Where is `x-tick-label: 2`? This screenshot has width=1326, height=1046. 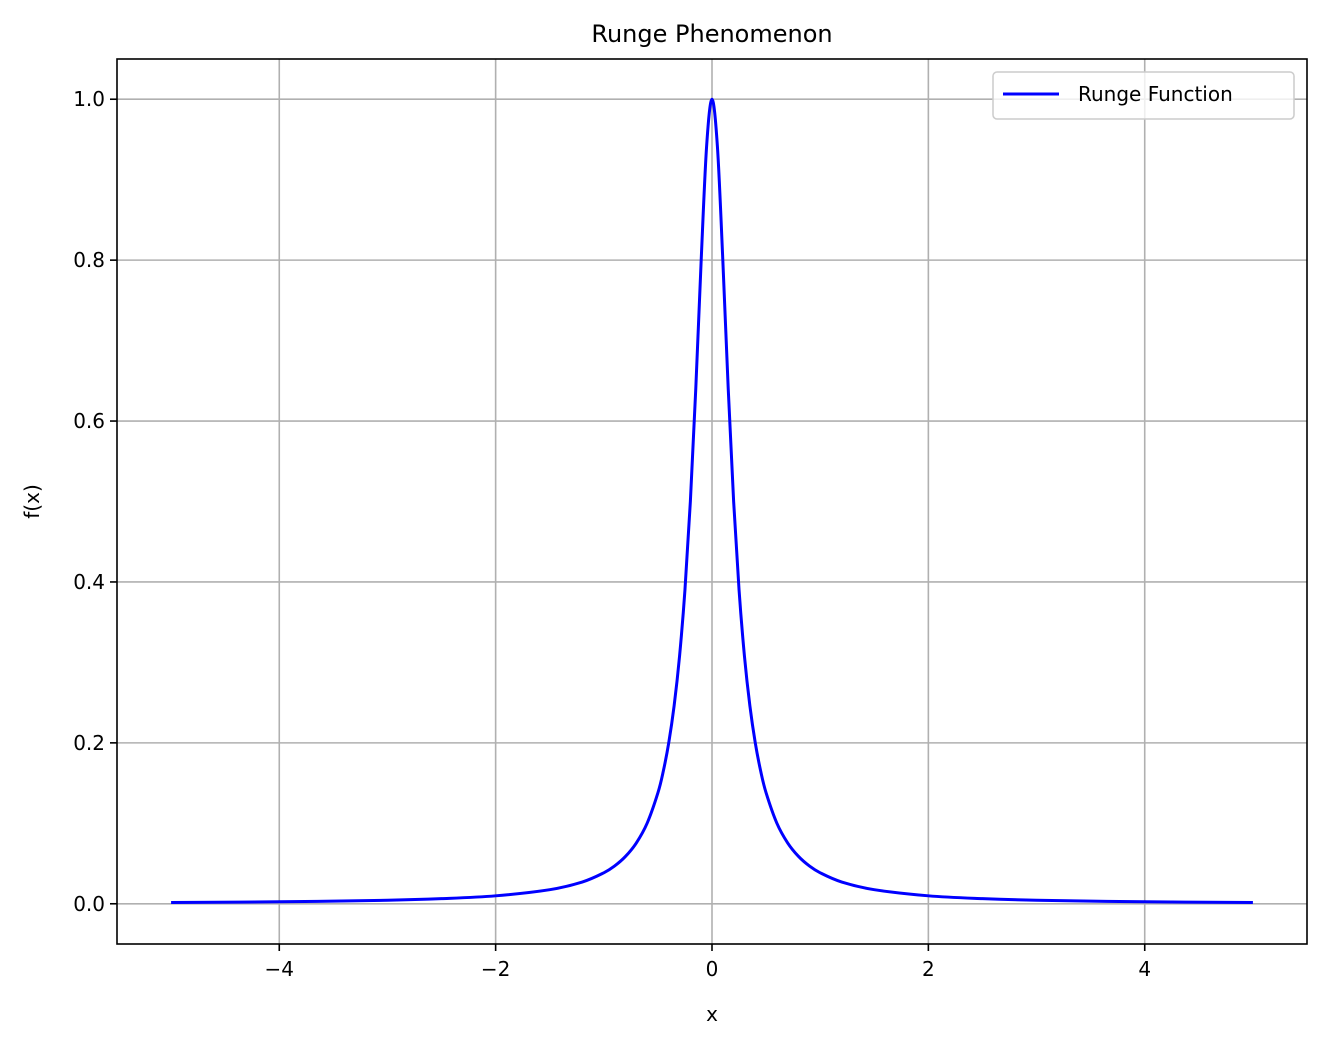
x-tick-label: 2 is located at coordinates (928, 969).